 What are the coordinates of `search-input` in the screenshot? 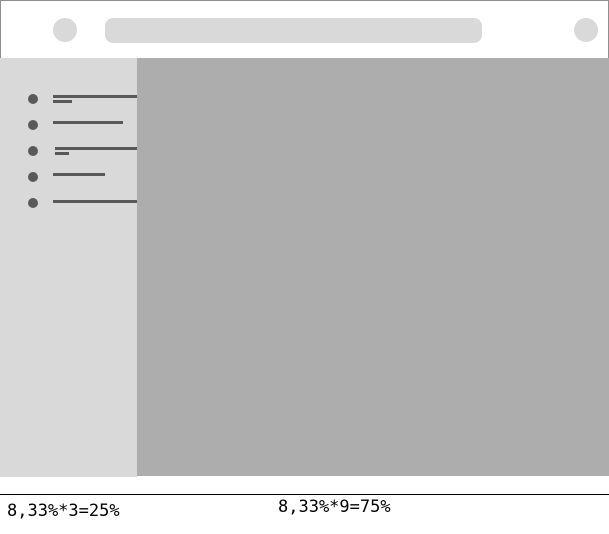 It's located at (293, 30).